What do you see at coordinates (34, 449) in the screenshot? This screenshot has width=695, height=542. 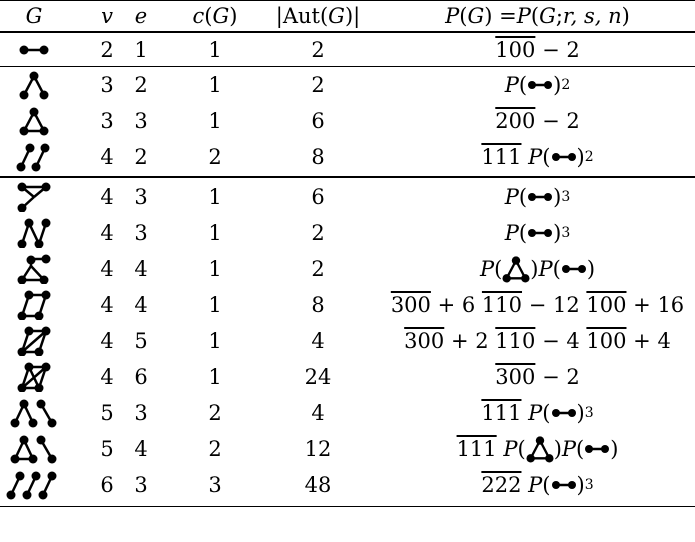 I see `triangle-plus-edge-graph-icon` at bounding box center [34, 449].